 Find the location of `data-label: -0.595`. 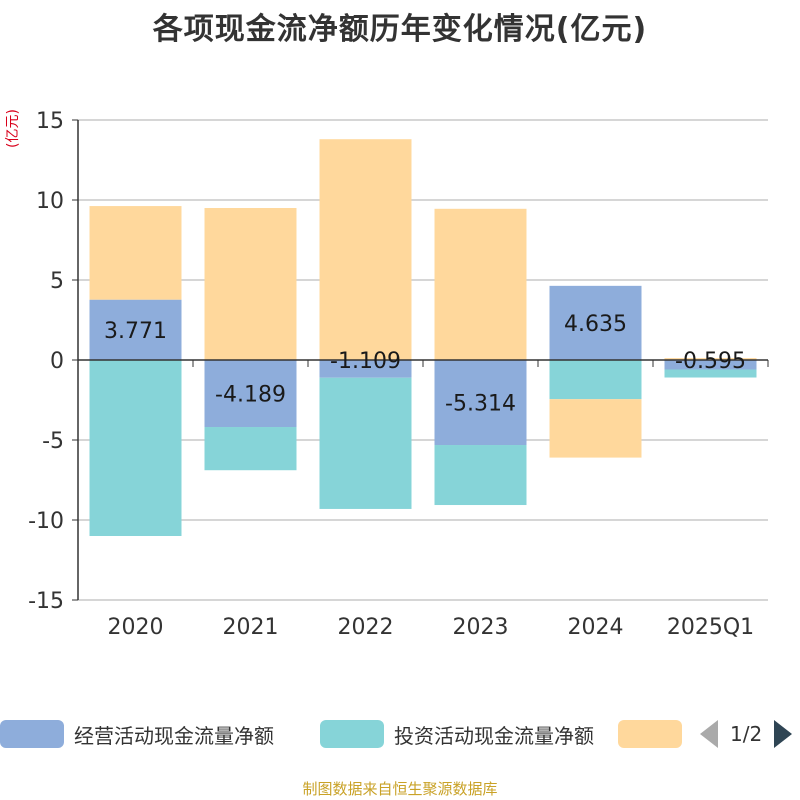

data-label: -0.595 is located at coordinates (710, 361).